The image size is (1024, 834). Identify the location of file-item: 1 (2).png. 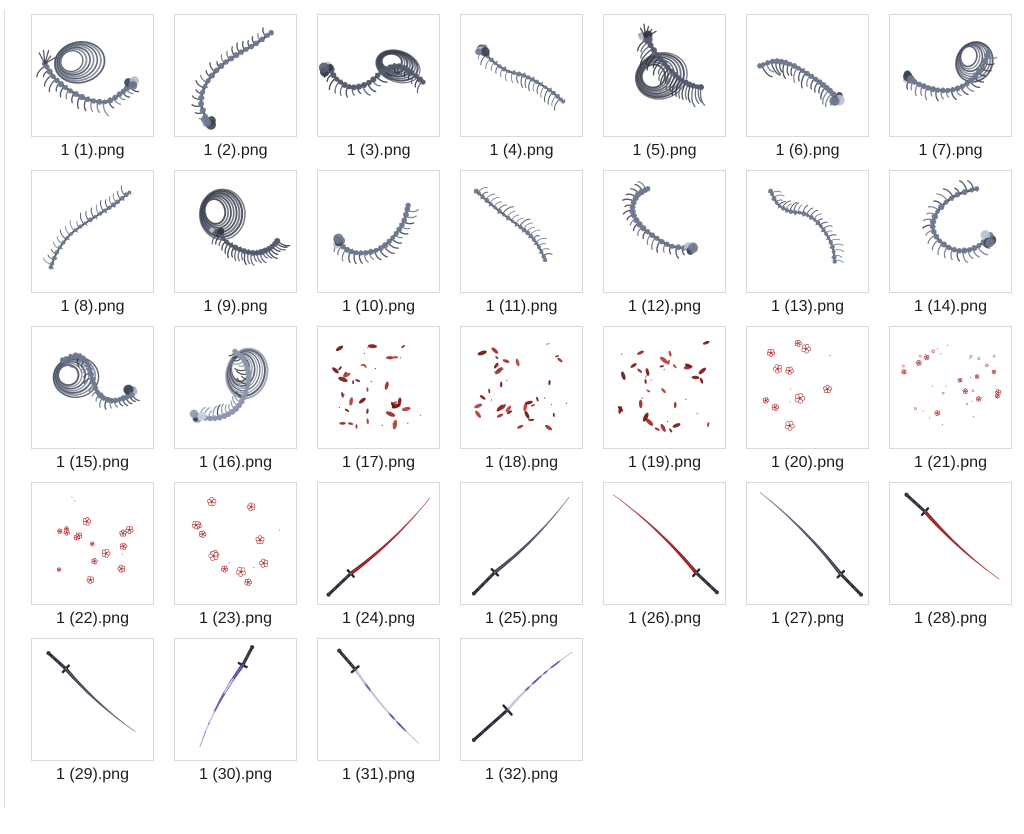
(235, 87).